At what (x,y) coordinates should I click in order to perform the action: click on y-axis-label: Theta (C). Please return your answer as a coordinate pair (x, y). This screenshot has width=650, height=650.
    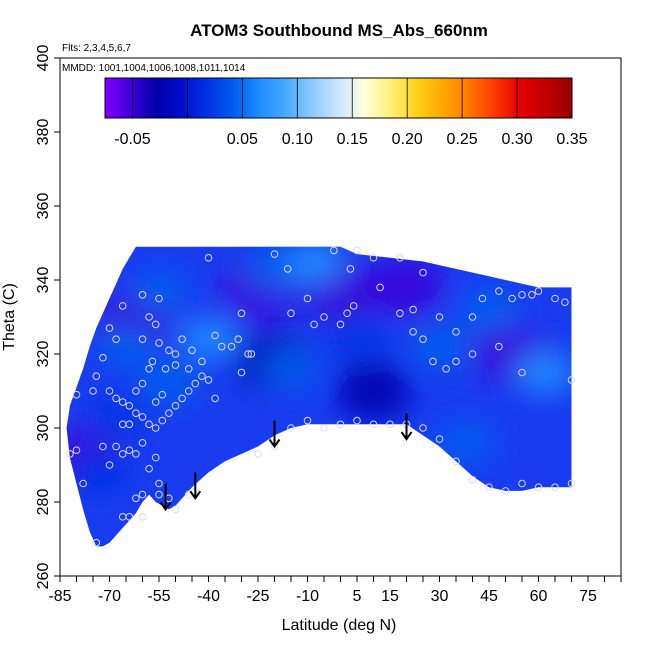
    Looking at the image, I should click on (9, 317).